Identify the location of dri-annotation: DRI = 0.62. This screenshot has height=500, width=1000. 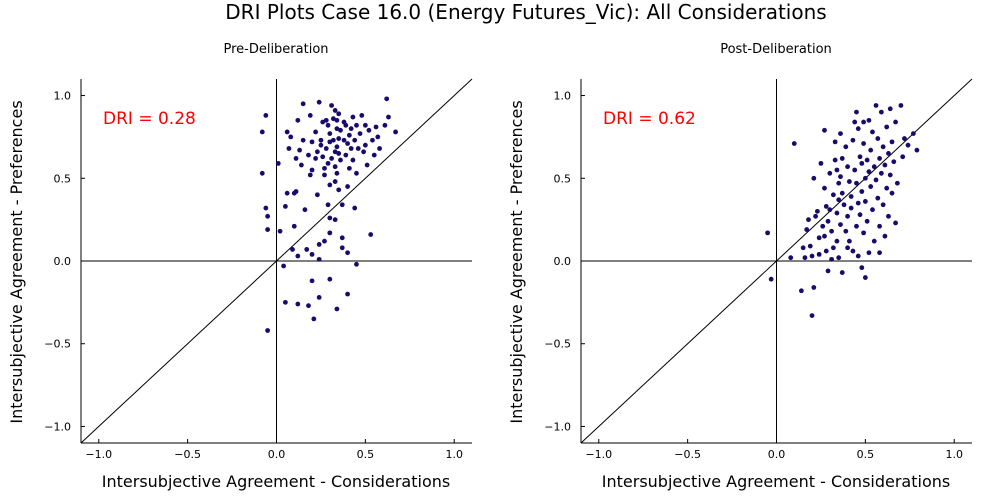
(649, 119).